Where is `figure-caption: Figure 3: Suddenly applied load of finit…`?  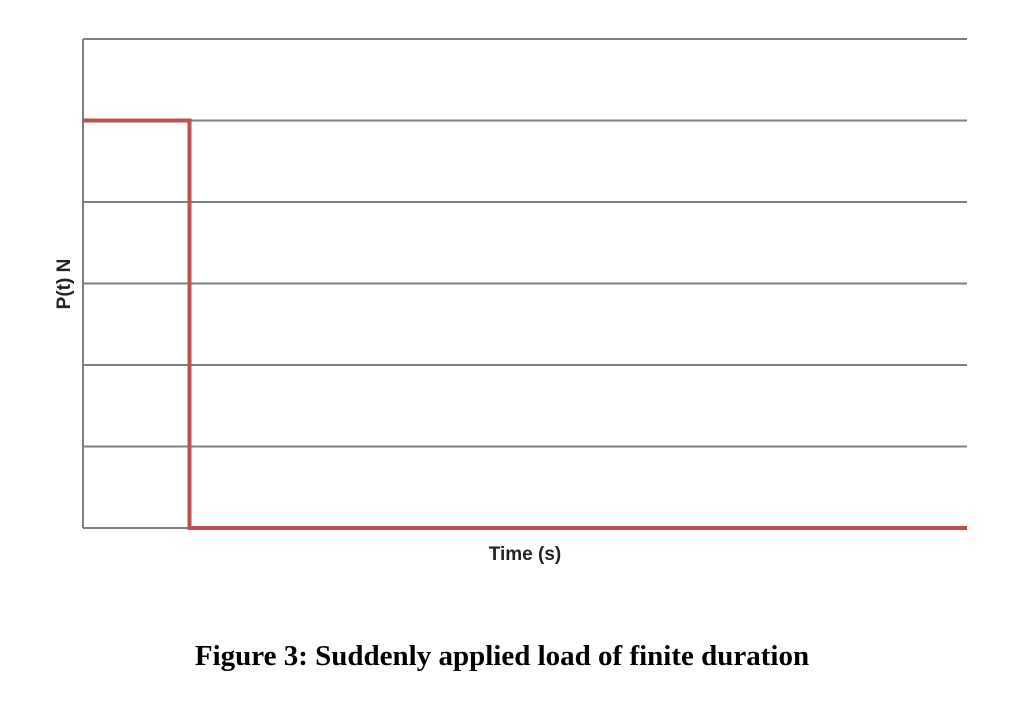 figure-caption: Figure 3: Suddenly applied load of finit… is located at coordinates (502, 656).